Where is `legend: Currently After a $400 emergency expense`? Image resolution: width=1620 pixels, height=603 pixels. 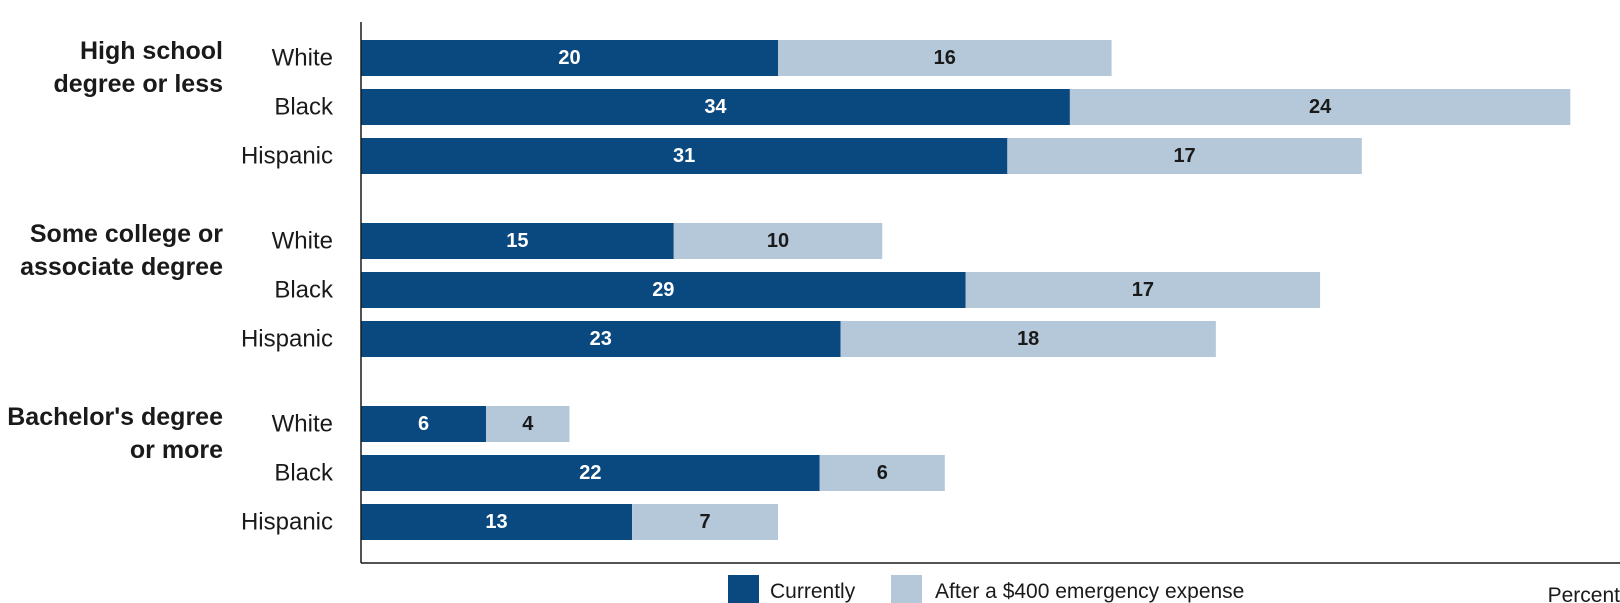 legend: Currently After a $400 emergency expense is located at coordinates (986, 589).